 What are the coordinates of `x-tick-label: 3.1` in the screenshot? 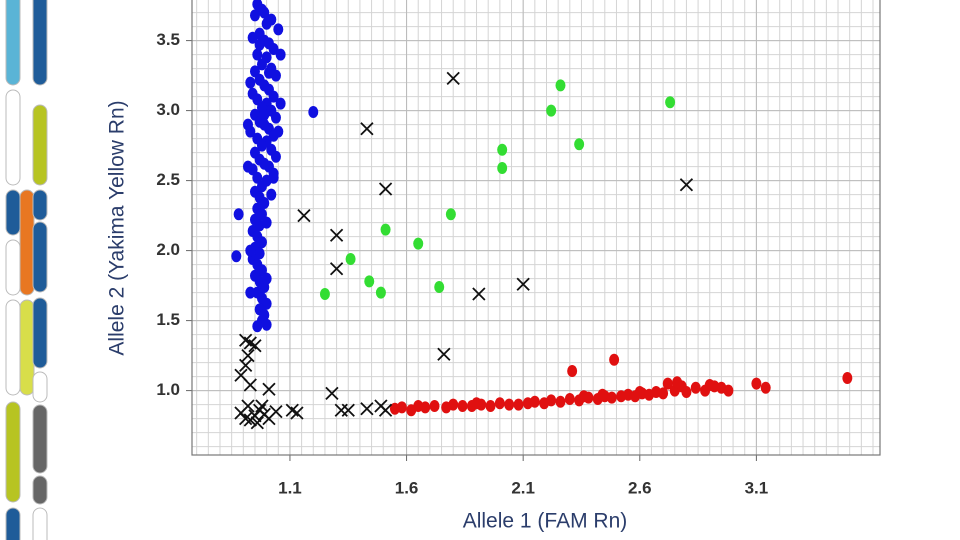 It's located at (757, 487).